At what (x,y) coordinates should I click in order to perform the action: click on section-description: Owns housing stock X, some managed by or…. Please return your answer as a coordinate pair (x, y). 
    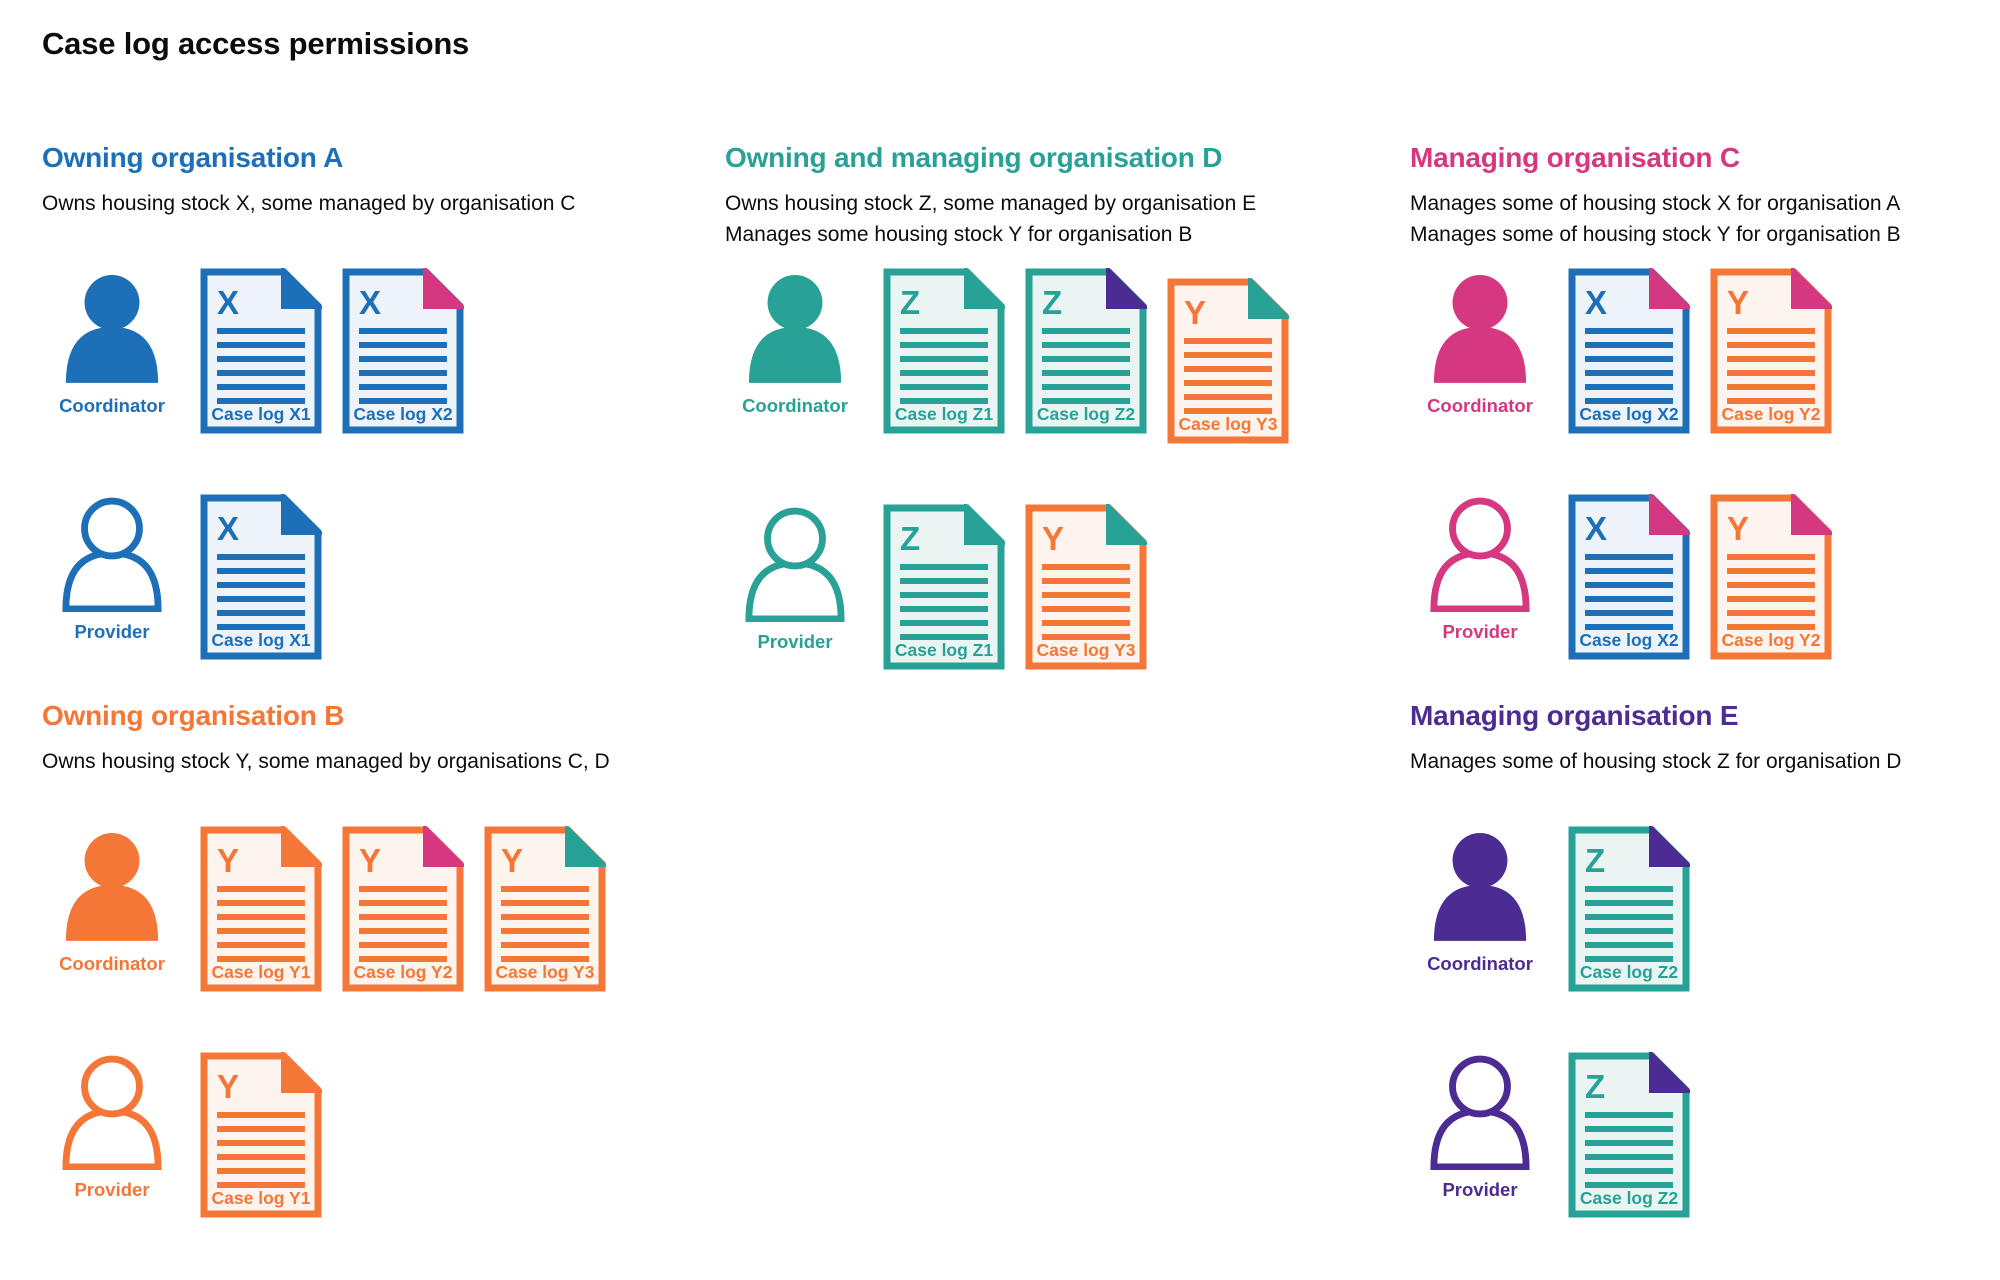
    Looking at the image, I should click on (309, 203).